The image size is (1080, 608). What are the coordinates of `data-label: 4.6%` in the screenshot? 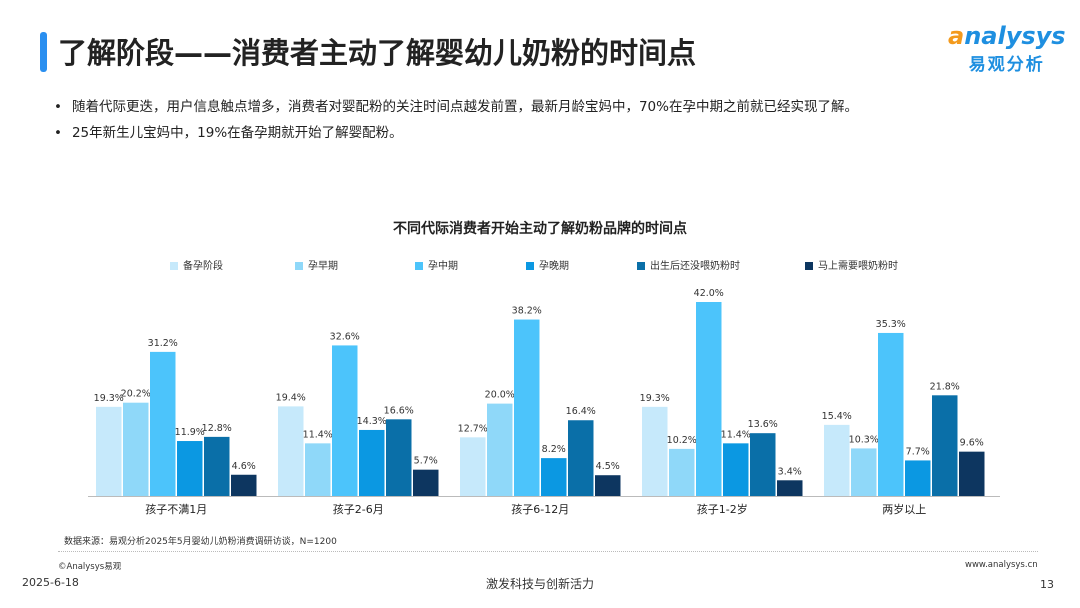 It's located at (244, 466).